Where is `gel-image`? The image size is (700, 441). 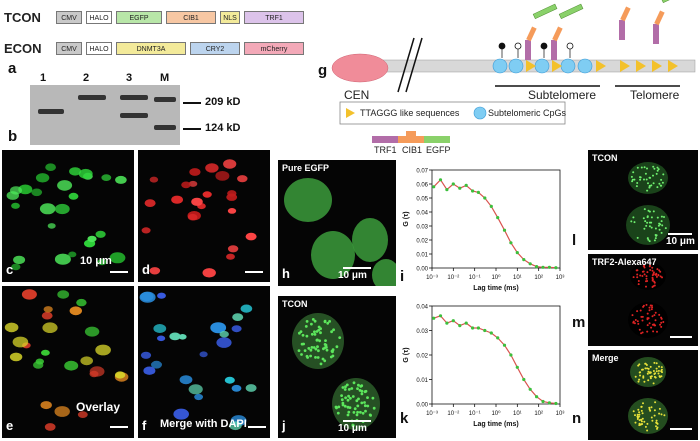
gel-image is located at coordinates (105, 115).